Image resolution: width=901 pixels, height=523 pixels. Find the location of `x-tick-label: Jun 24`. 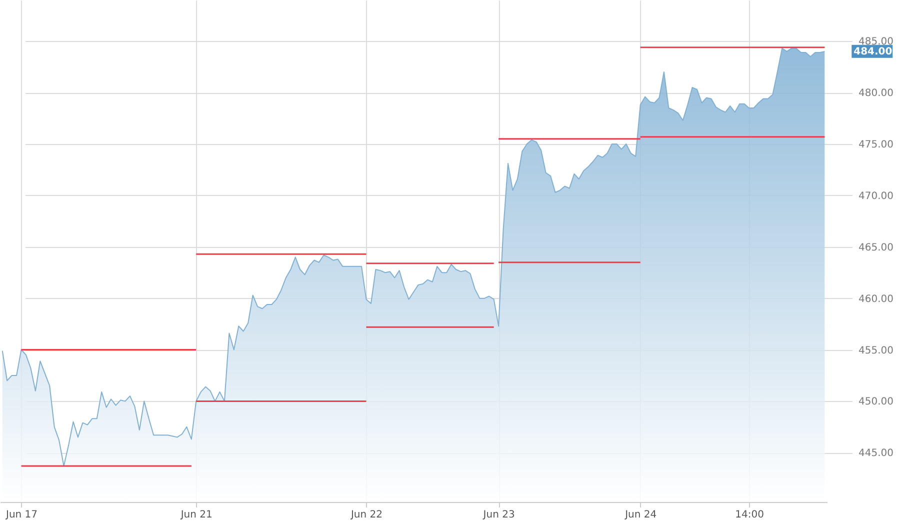

x-tick-label: Jun 24 is located at coordinates (640, 515).